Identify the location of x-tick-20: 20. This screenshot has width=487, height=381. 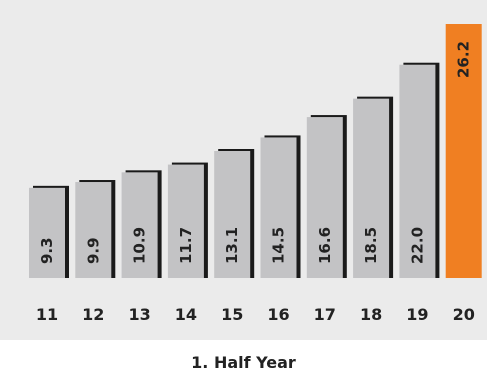
(464, 314).